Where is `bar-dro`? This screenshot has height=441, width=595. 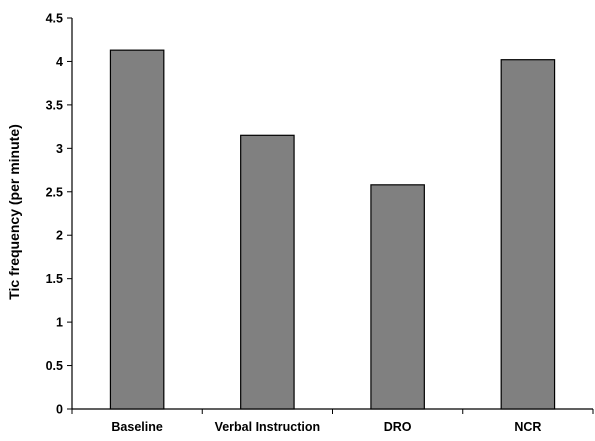
bar-dro is located at coordinates (397, 297).